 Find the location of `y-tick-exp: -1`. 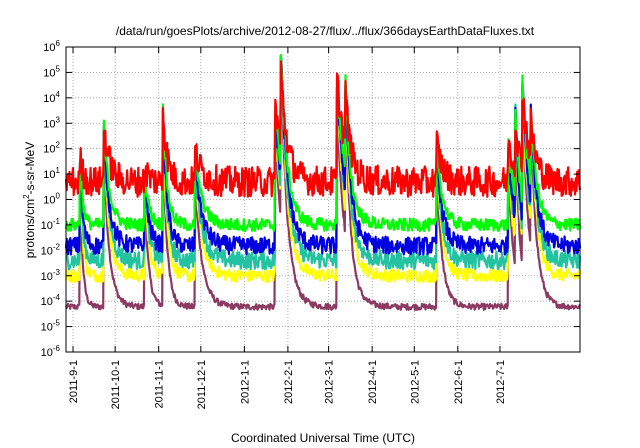

y-tick-exp: -1 is located at coordinates (57, 221).